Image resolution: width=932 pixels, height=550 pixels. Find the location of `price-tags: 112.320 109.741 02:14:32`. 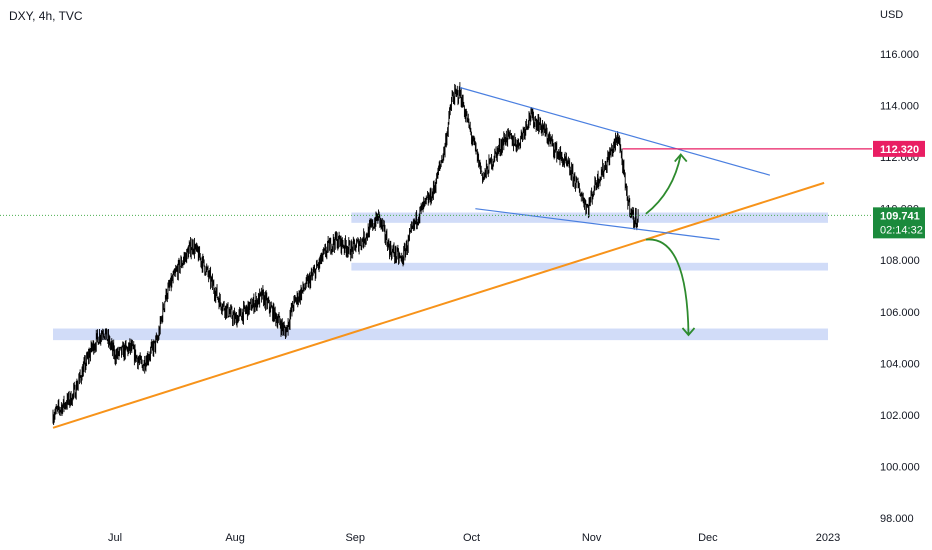

price-tags: 112.320 109.741 02:14:32 is located at coordinates (899, 189).